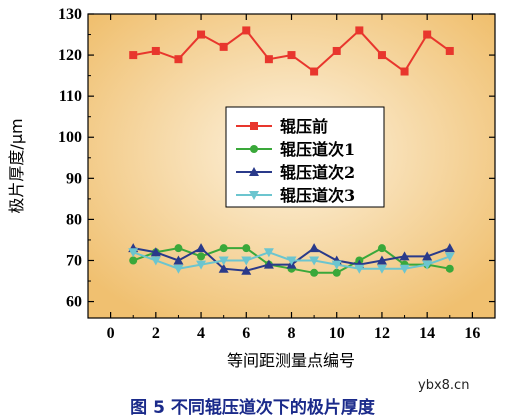  What do you see at coordinates (111, 333) in the screenshot?
I see `x-tick-label: 0` at bounding box center [111, 333].